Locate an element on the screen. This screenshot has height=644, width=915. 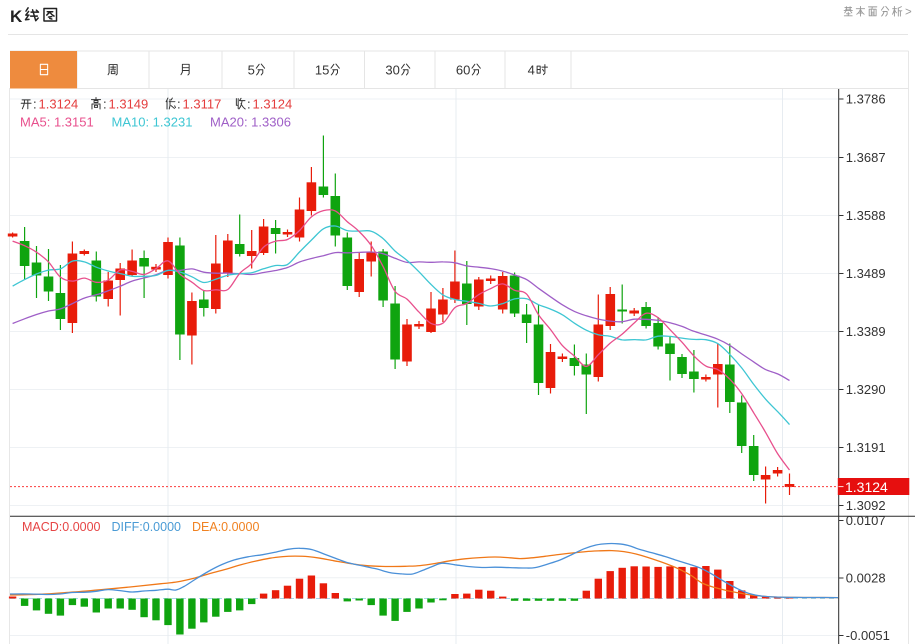
svg-text: 5 is located at coordinates (251, 70).